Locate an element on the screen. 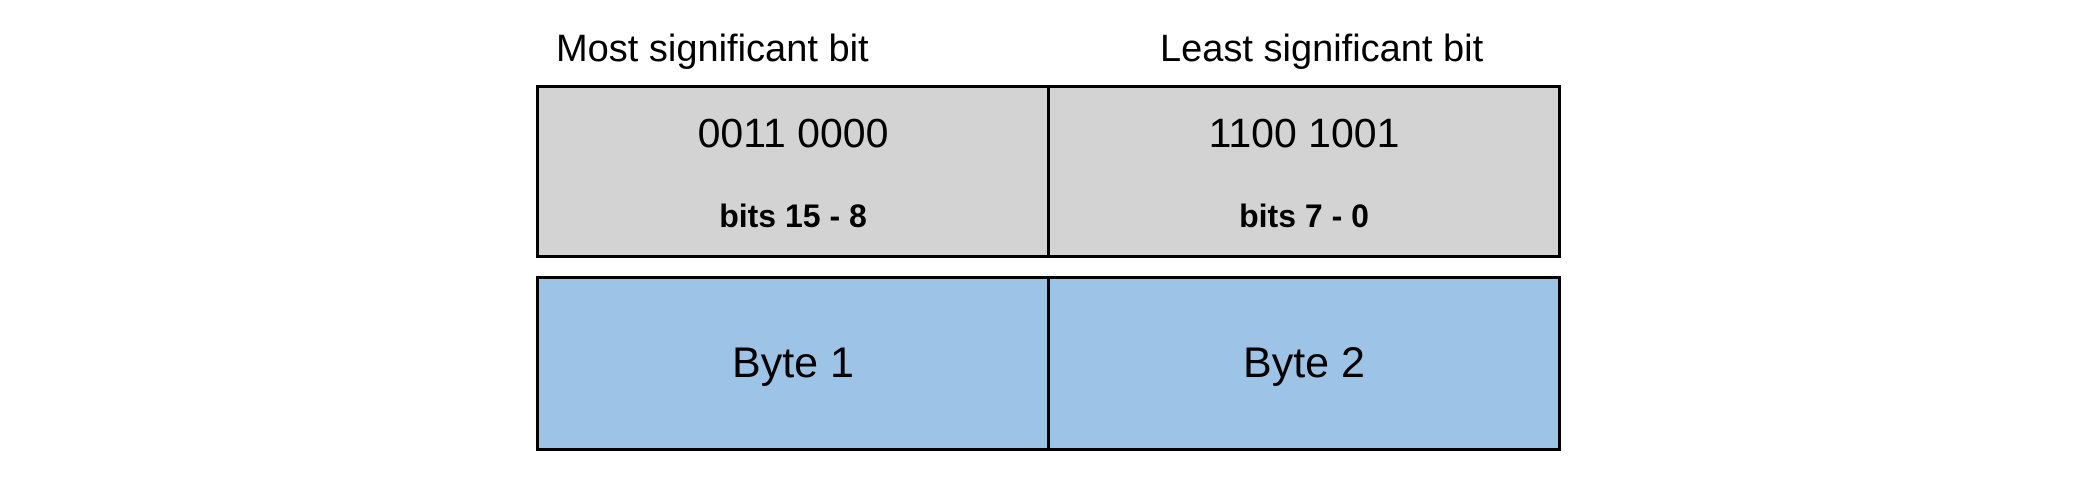 The width and height of the screenshot is (2089, 480). lsb-label: Least significant bit is located at coordinates (1322, 49).